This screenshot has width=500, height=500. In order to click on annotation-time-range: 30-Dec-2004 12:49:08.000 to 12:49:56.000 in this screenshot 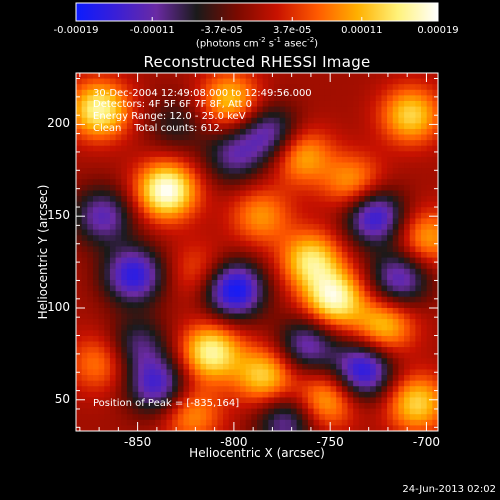, I will do `click(202, 93)`.